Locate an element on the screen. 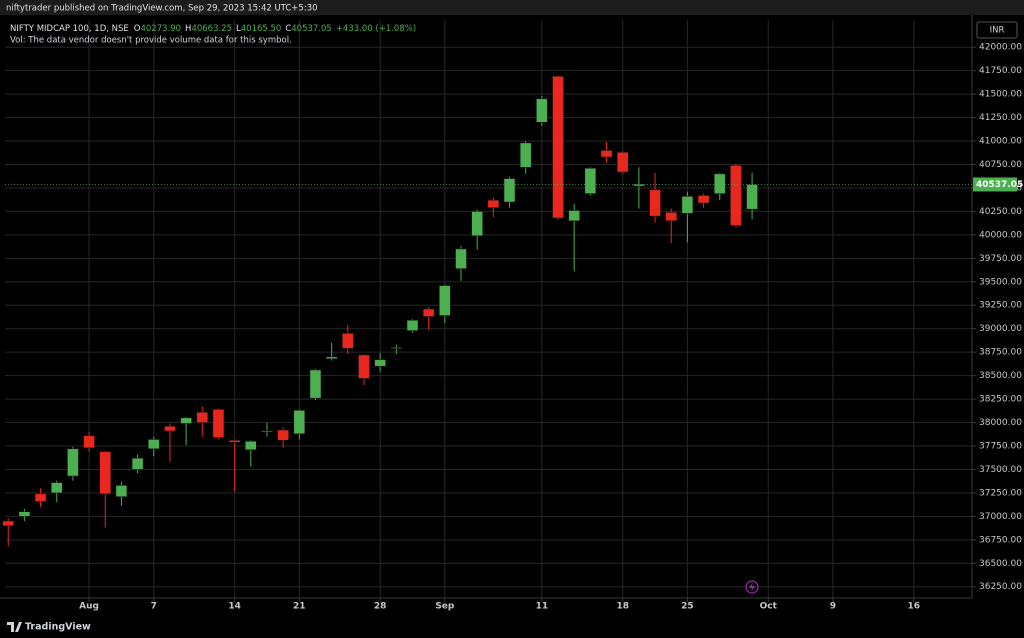 Image resolution: width=1024 pixels, height=638 pixels. y-tick-label: 36250.00 is located at coordinates (1000, 587).